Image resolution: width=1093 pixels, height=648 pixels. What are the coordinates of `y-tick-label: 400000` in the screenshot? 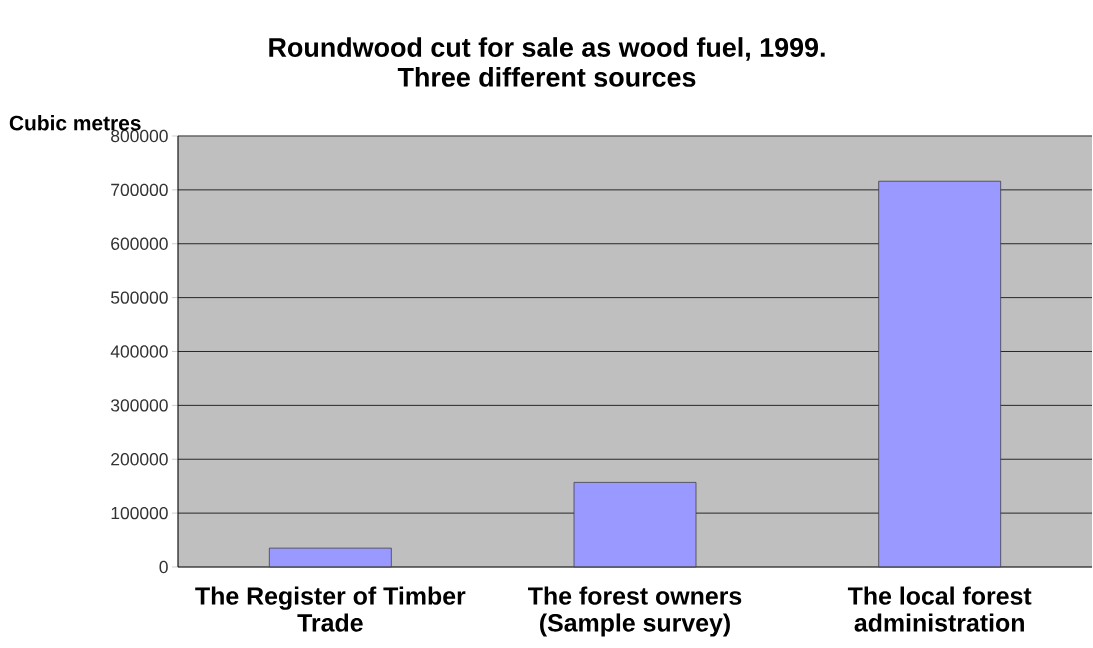 It's located at (139, 351).